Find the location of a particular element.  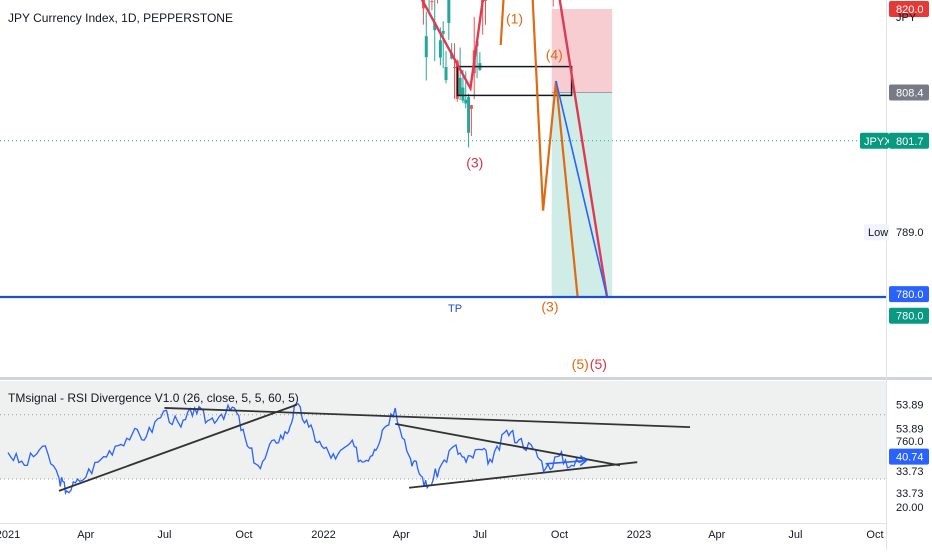

rsi-value-badge-text: 40.74 is located at coordinates (910, 458).